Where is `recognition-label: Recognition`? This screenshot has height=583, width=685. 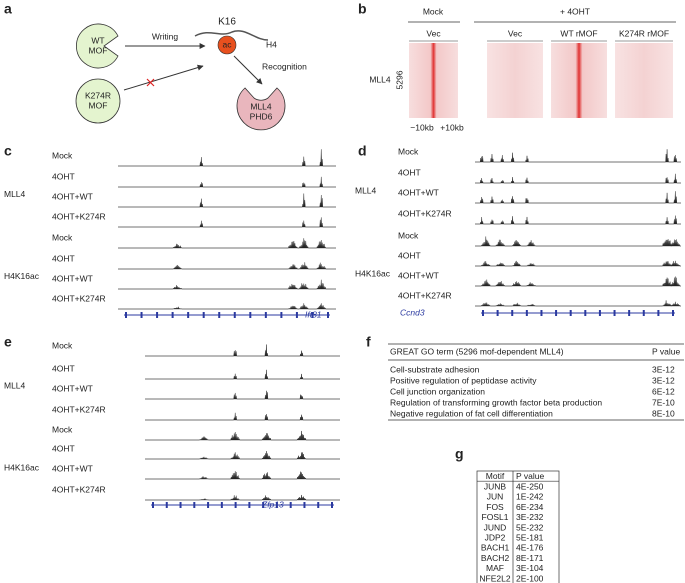 recognition-label: Recognition is located at coordinates (284, 66).